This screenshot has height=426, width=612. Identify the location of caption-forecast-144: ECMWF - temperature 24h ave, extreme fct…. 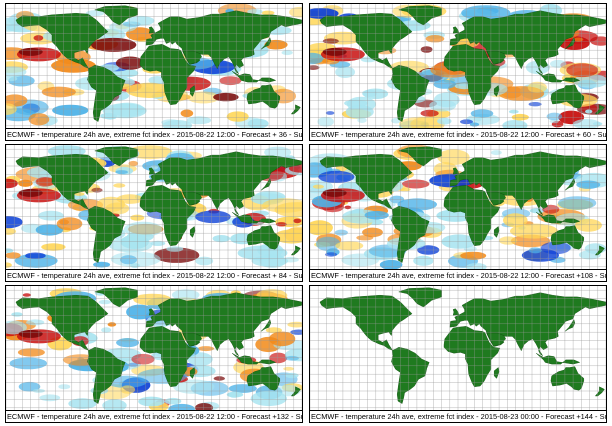
(458, 416).